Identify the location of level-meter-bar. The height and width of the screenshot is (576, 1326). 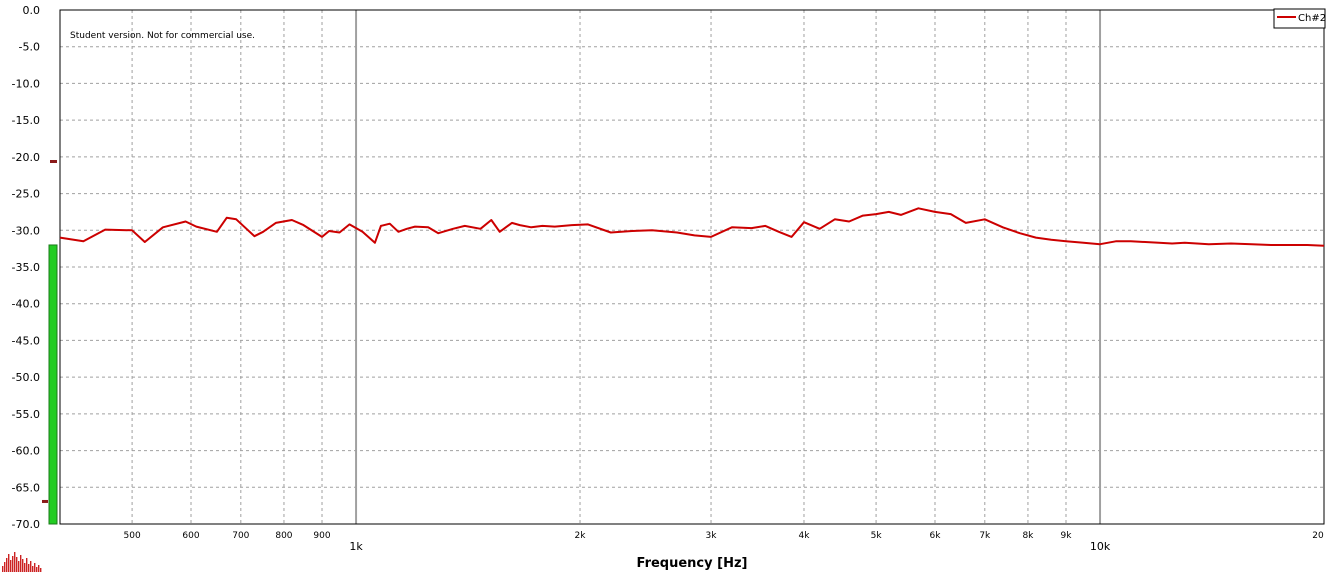
(53, 384).